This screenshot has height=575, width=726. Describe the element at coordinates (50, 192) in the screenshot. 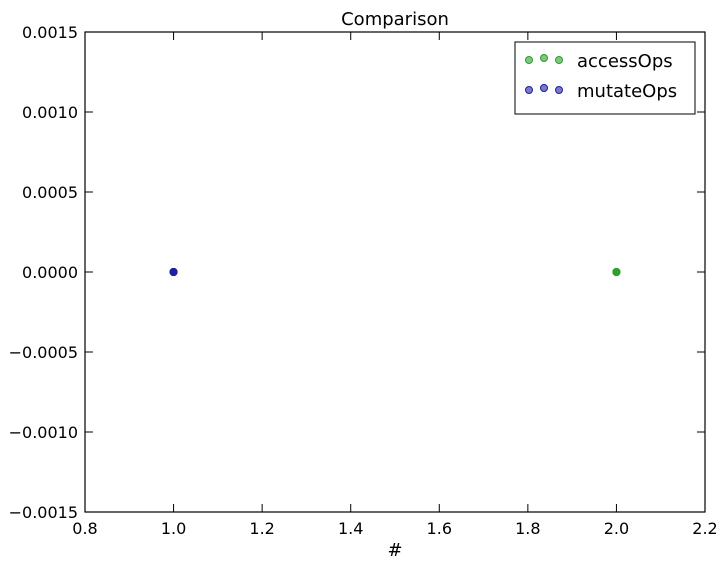

I see `y-tick-label: 0.0005` at that location.